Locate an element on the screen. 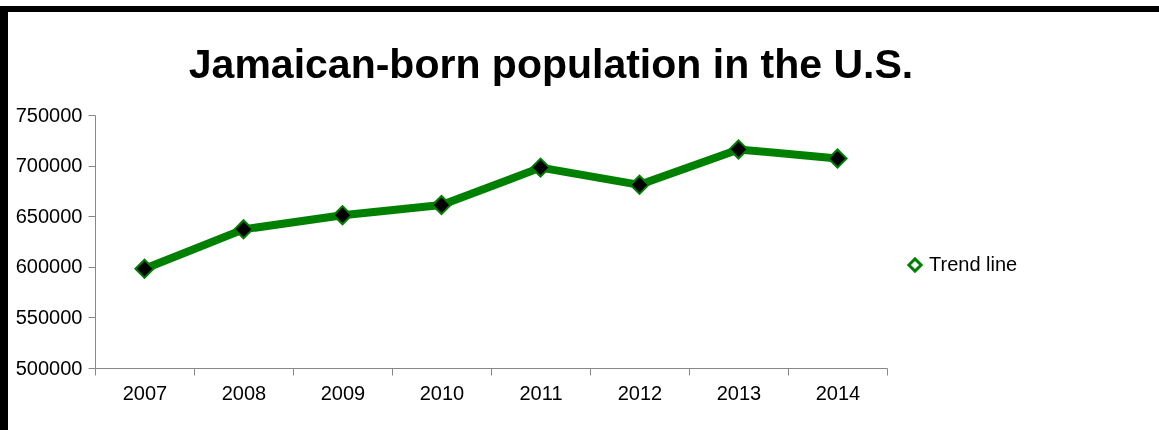 The image size is (1159, 430). x-tick-label: 2009 is located at coordinates (343, 392).